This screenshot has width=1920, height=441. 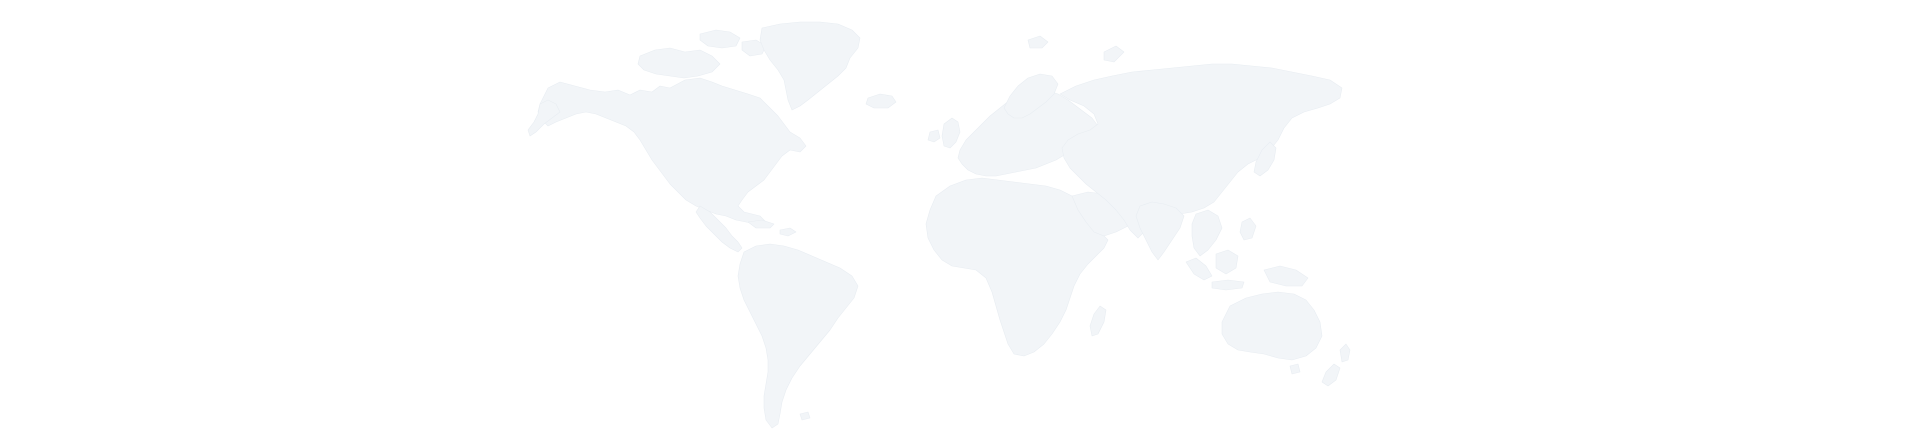 I want to click on land-japan, so click(x=1265, y=159).